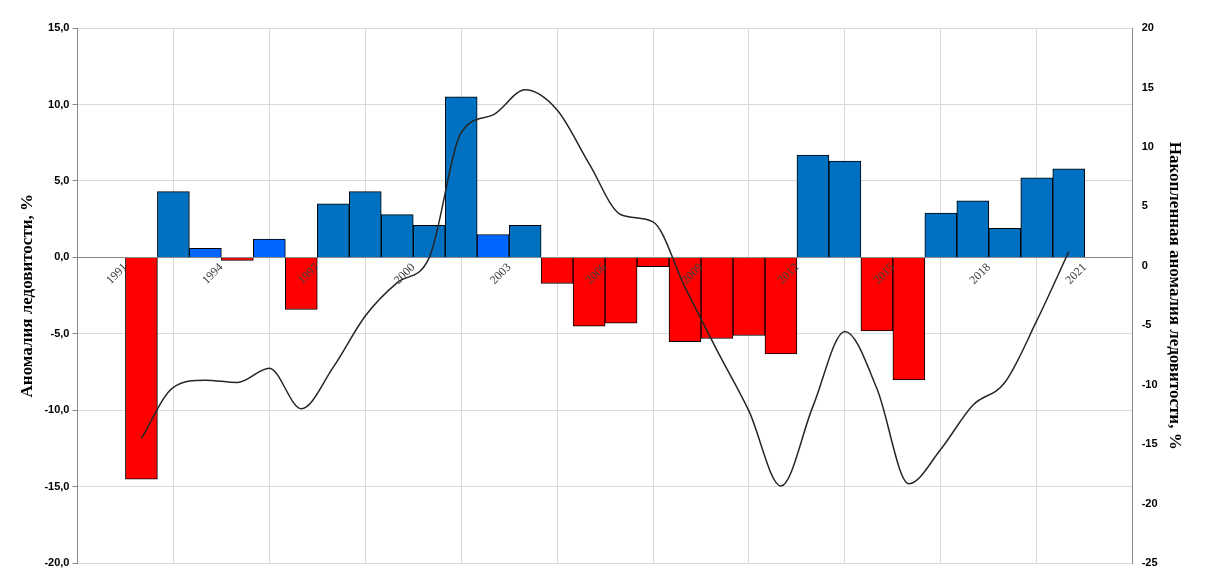  What do you see at coordinates (60, 332) in the screenshot?
I see `y-tick-label: -5,0` at bounding box center [60, 332].